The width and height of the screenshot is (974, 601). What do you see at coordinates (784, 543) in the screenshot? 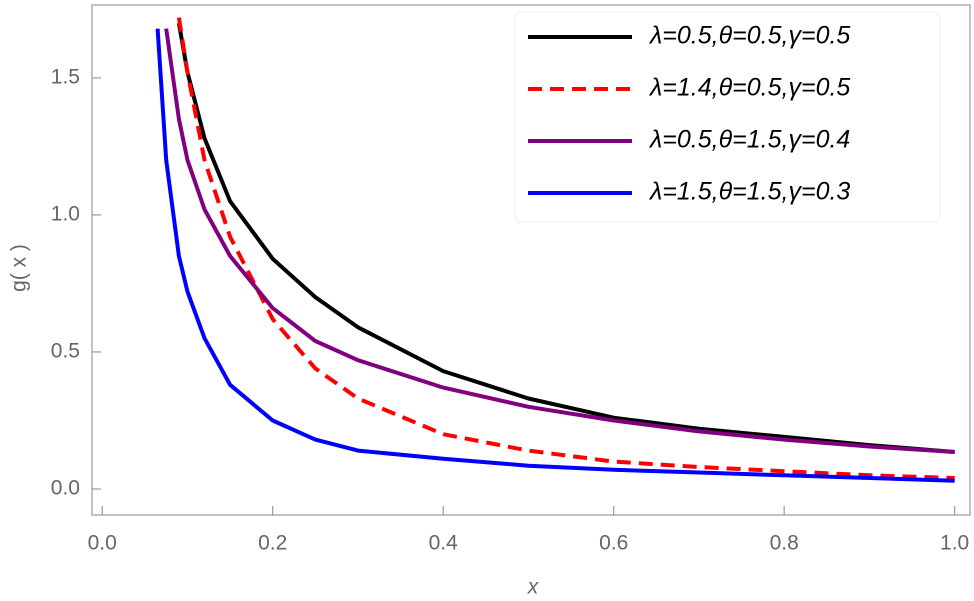
I see `x-tick-label: 0.8` at bounding box center [784, 543].